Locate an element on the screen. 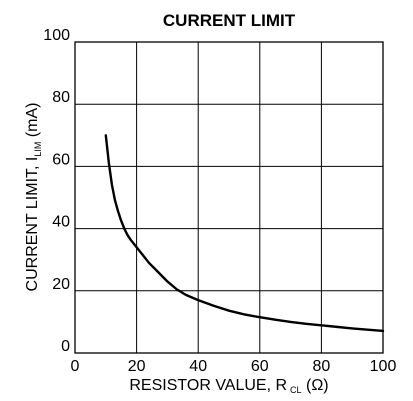 The width and height of the screenshot is (413, 401). y-axis-label-unit: (mA) is located at coordinates (32, 122).